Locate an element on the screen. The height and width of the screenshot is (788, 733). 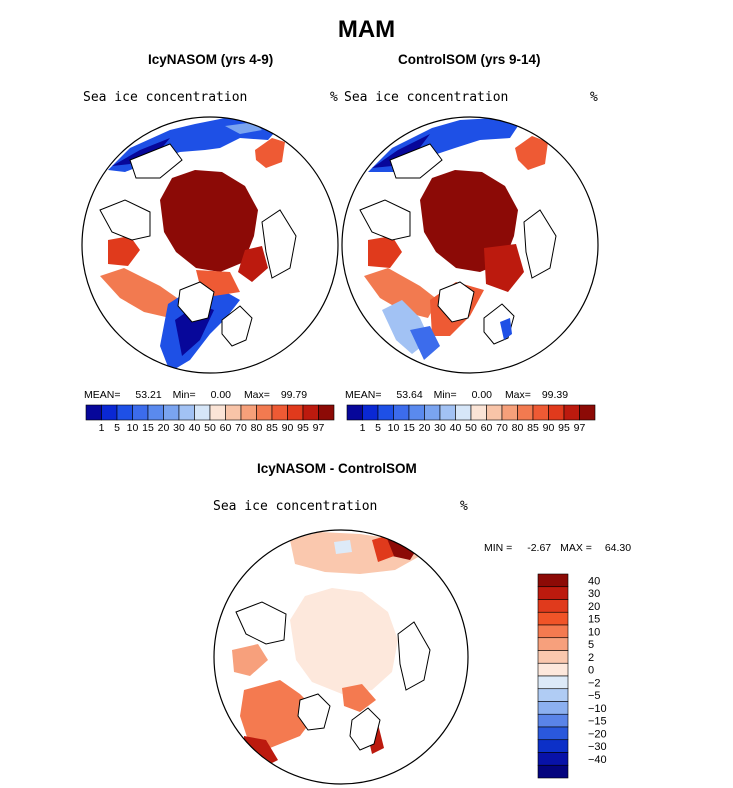
min-value: 0.00 is located at coordinates (221, 395).